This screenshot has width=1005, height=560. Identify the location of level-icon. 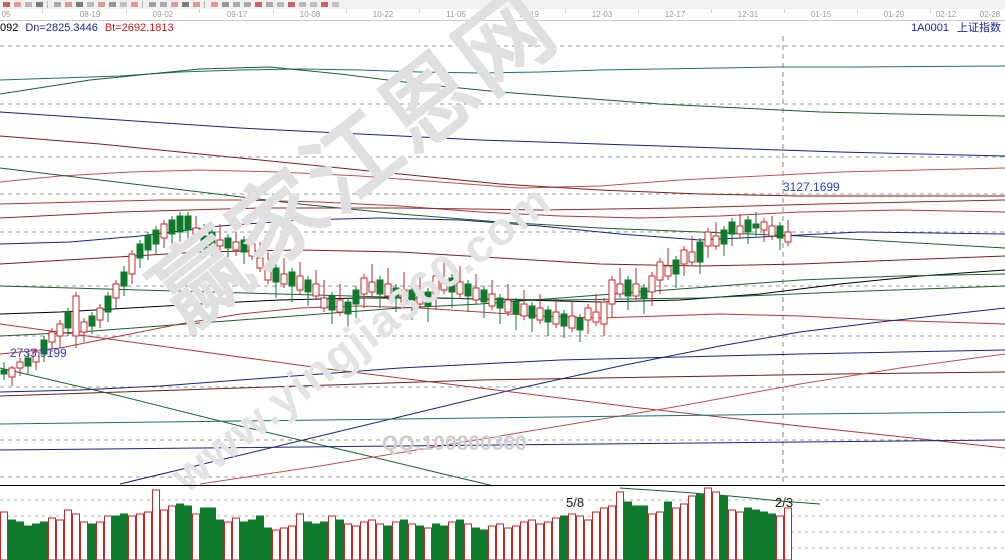
(196, 4).